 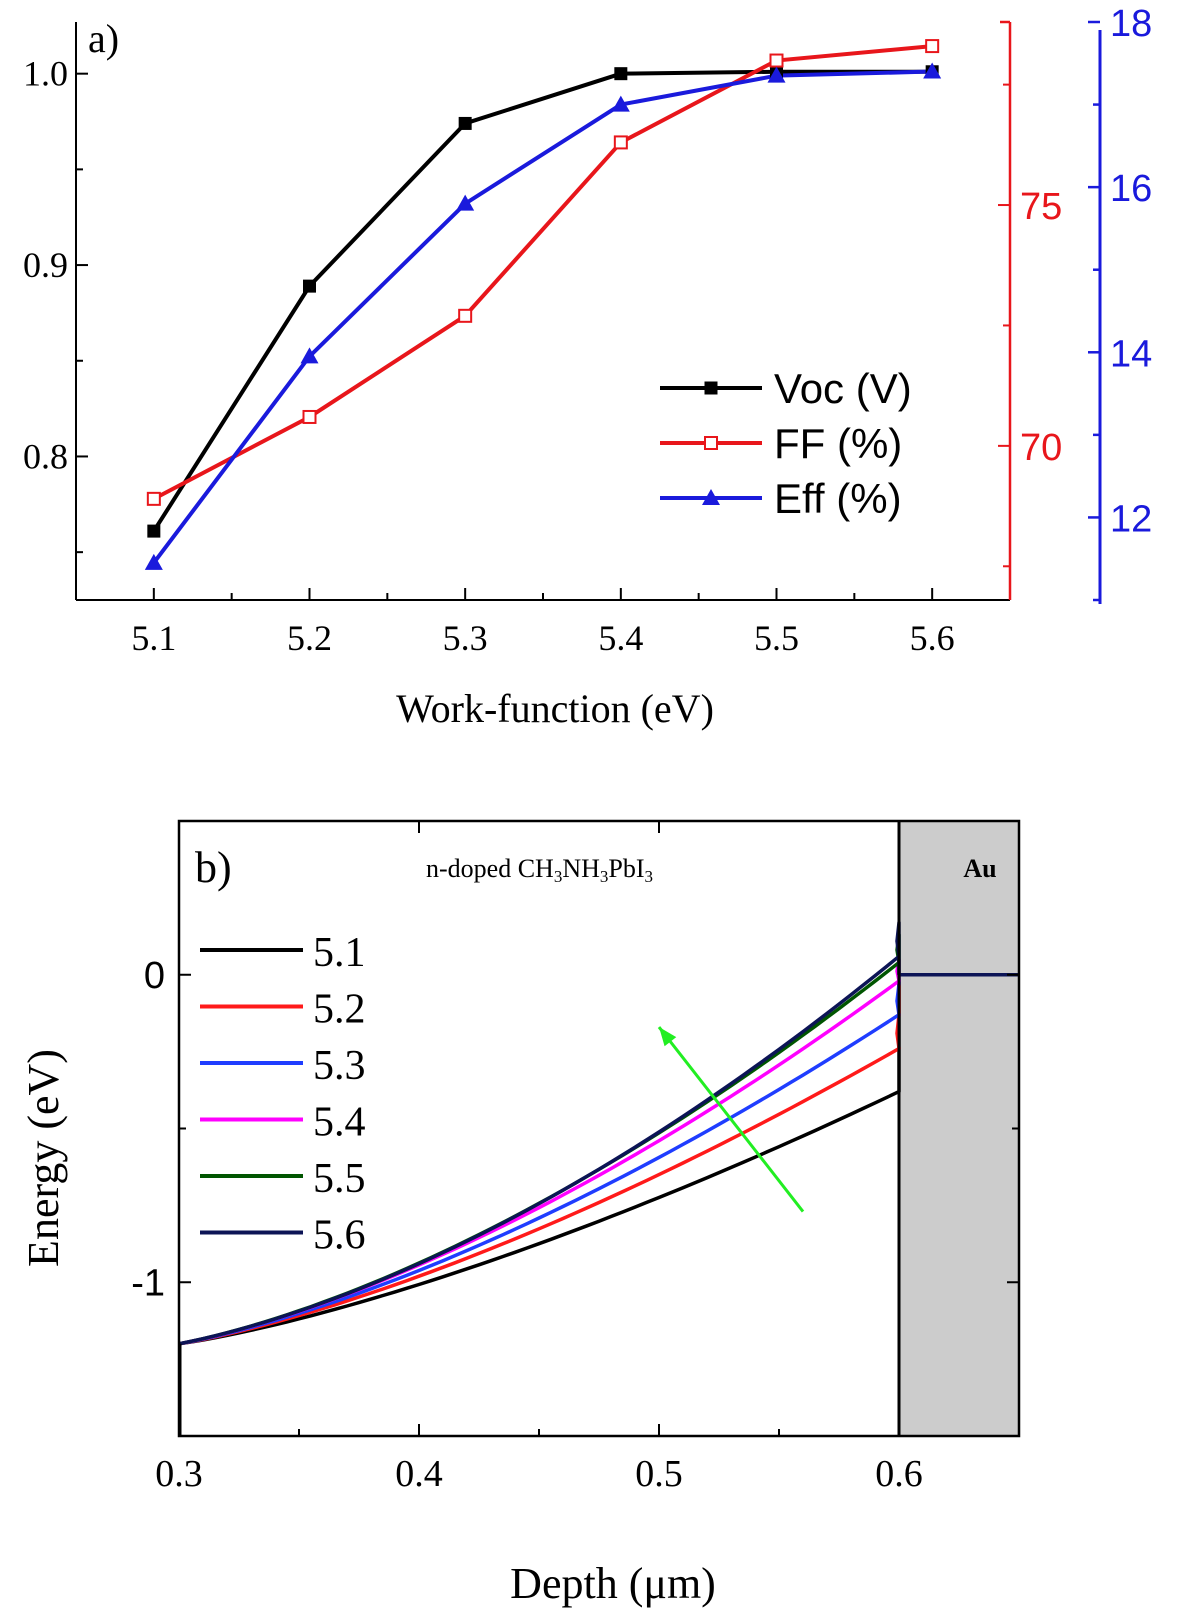 What do you see at coordinates (1131, 519) in the screenshot?
I see `blue-tick-label: 12` at bounding box center [1131, 519].